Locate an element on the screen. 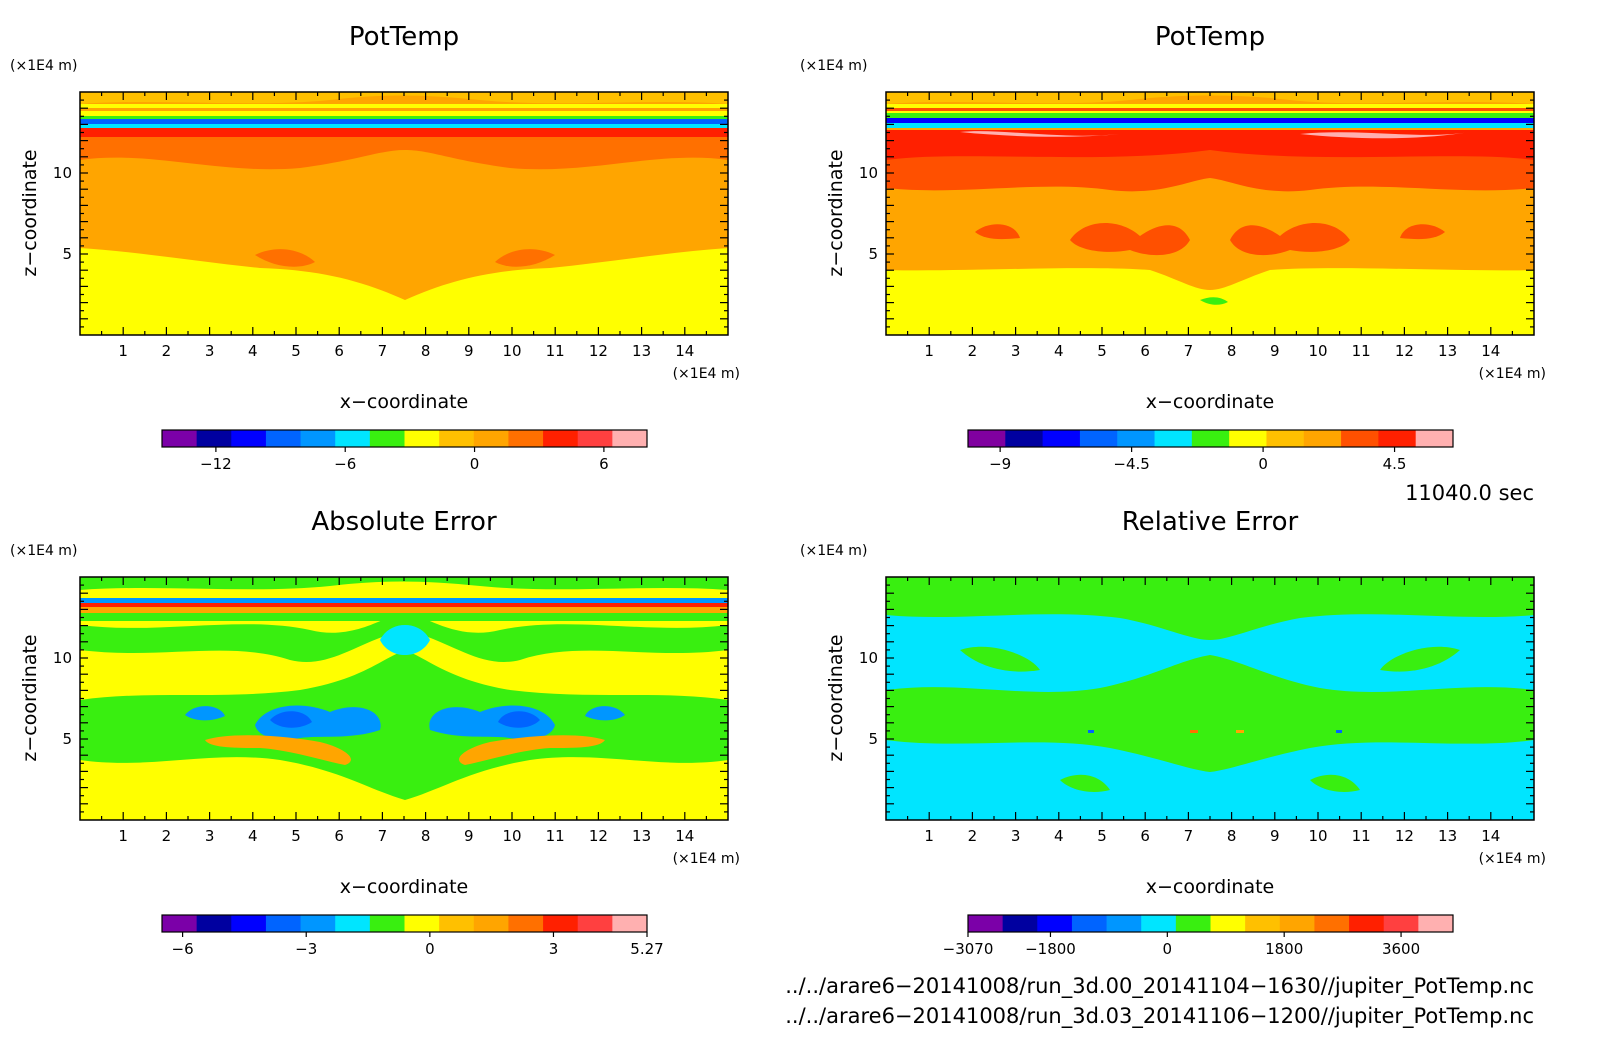 This screenshot has width=1604, height=1054. x-tick-label: 8 is located at coordinates (426, 351).